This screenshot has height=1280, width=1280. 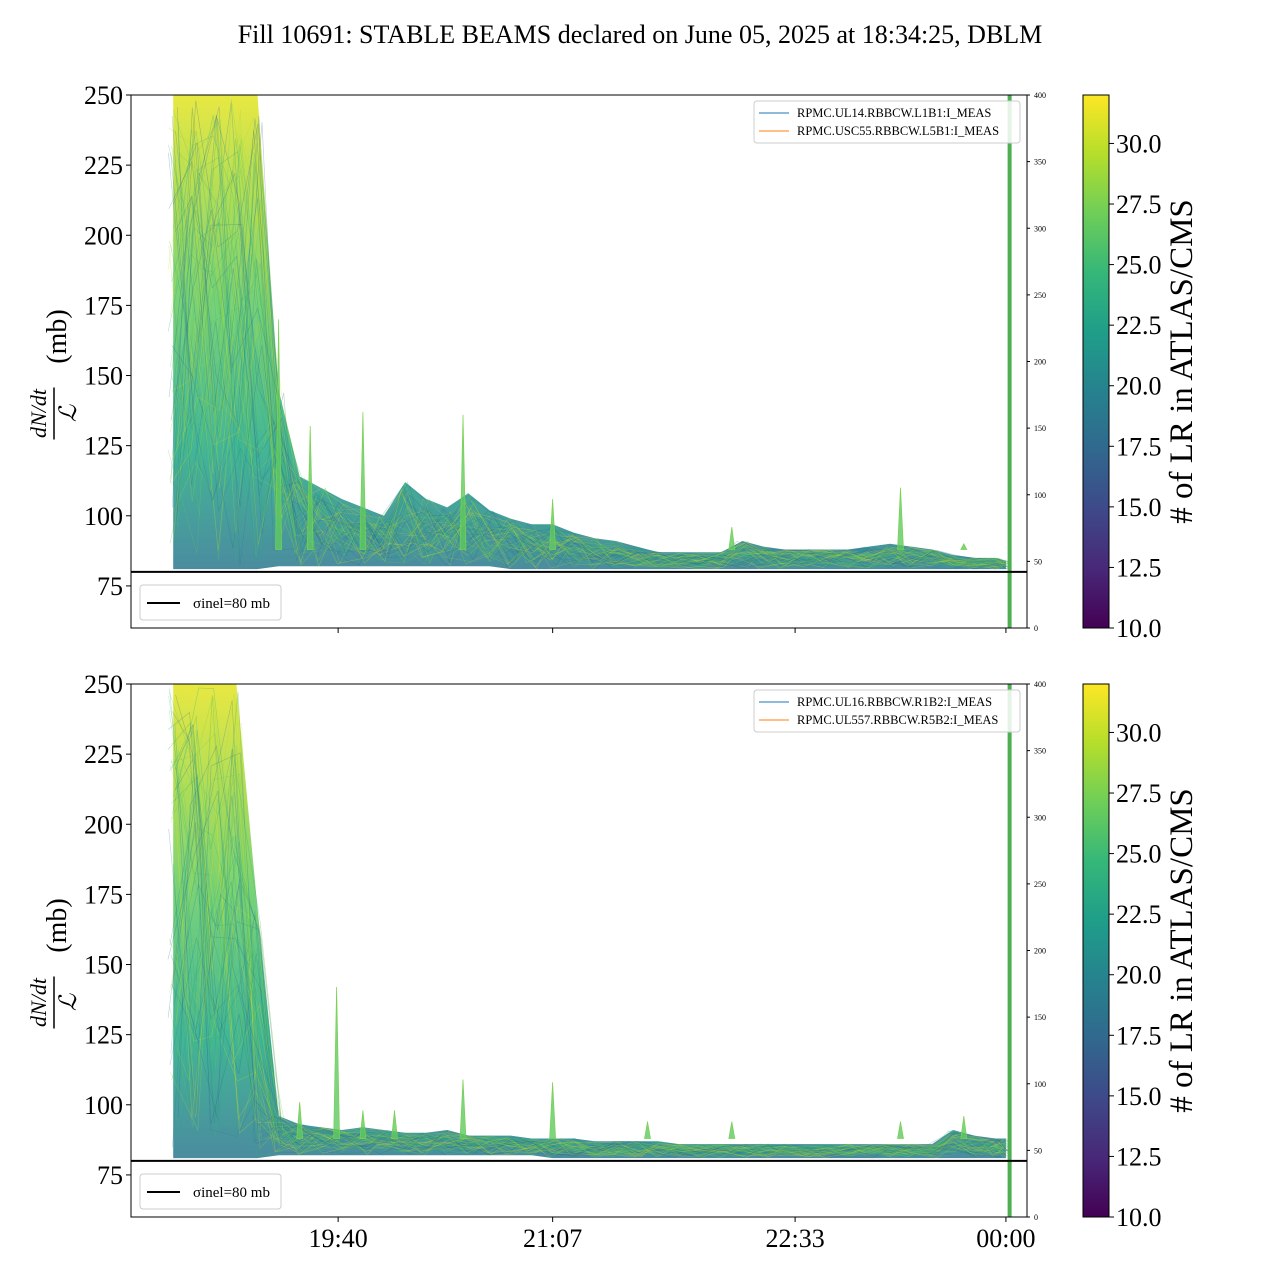 What do you see at coordinates (1040, 1017) in the screenshot?
I see `y2tick-label: 150` at bounding box center [1040, 1017].